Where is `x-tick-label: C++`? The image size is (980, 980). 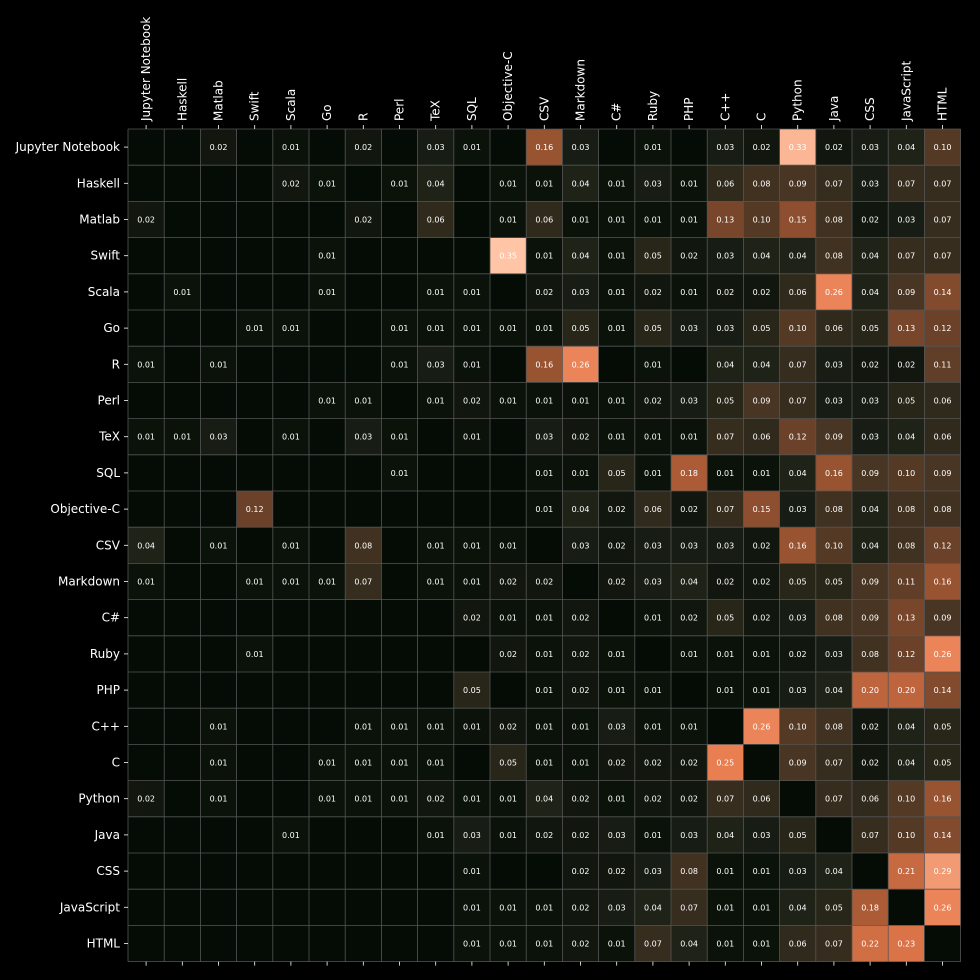
x-tick-label: C++ is located at coordinates (725, 107).